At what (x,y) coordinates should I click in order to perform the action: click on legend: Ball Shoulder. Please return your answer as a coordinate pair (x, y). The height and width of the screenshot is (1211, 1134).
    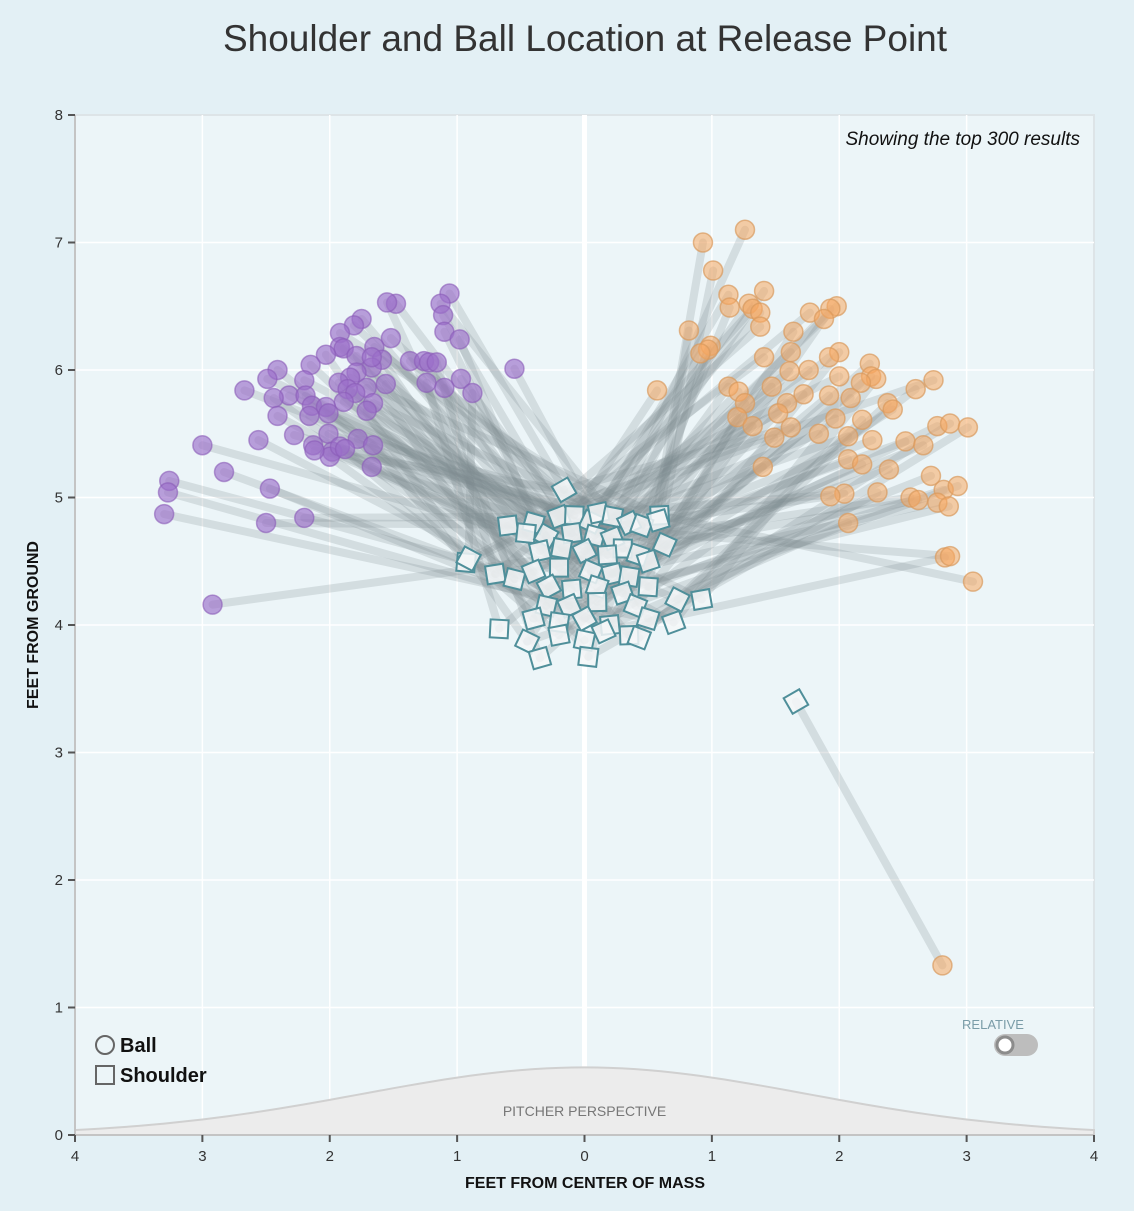
    Looking at the image, I should click on (151, 1061).